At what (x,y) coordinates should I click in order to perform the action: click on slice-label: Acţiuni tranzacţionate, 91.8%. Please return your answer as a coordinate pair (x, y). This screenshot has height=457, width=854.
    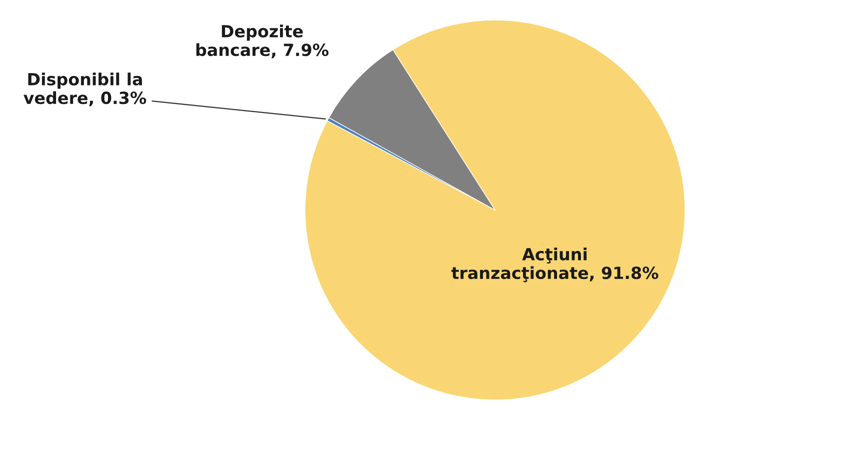
    Looking at the image, I should click on (554, 265).